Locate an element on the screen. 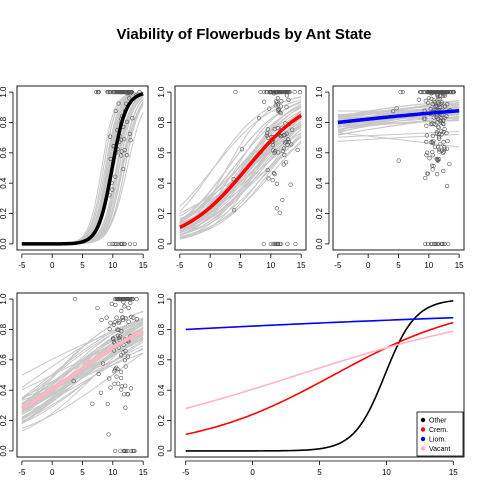 The height and width of the screenshot is (480, 480). y-tick-label: 0.8 is located at coordinates (161, 329).